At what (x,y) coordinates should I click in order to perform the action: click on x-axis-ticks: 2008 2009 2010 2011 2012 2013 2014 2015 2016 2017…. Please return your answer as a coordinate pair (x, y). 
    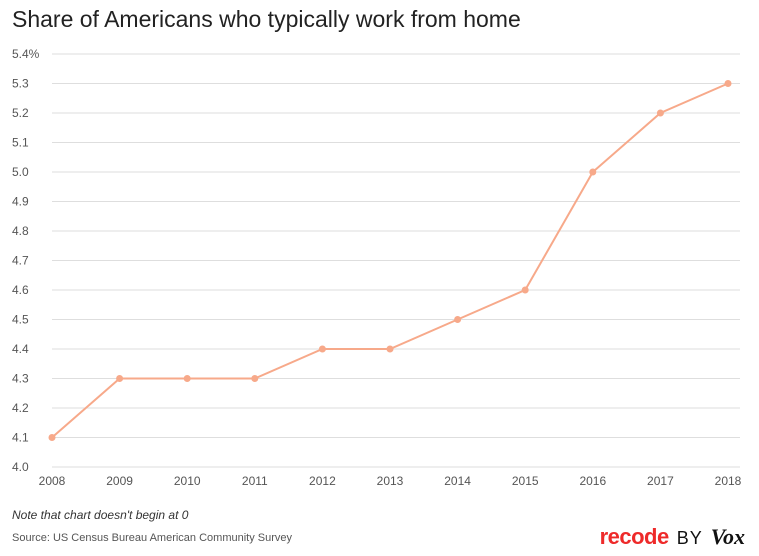
    Looking at the image, I should click on (390, 481).